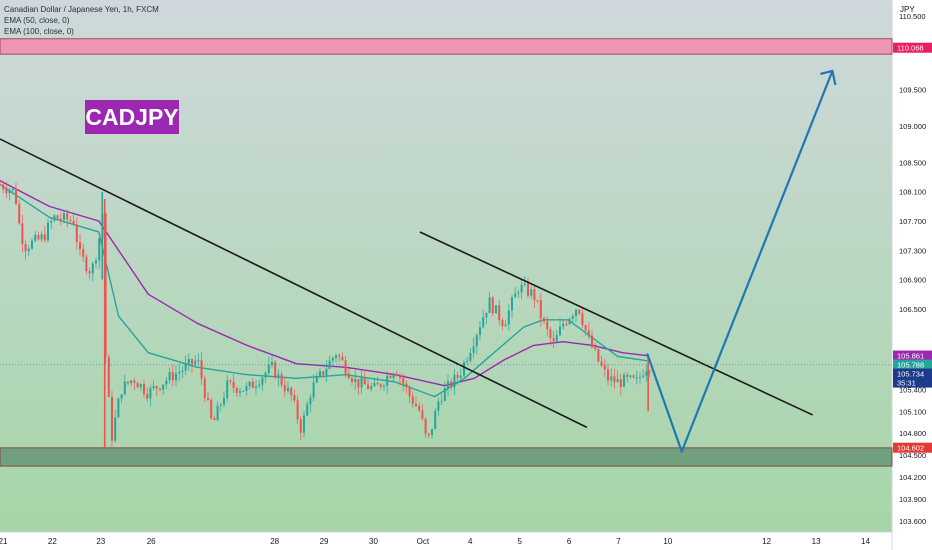 This screenshot has height=550, width=932. Describe the element at coordinates (39, 31) in the screenshot. I see `legend-ema100: EMA (100, close, 0)` at that location.